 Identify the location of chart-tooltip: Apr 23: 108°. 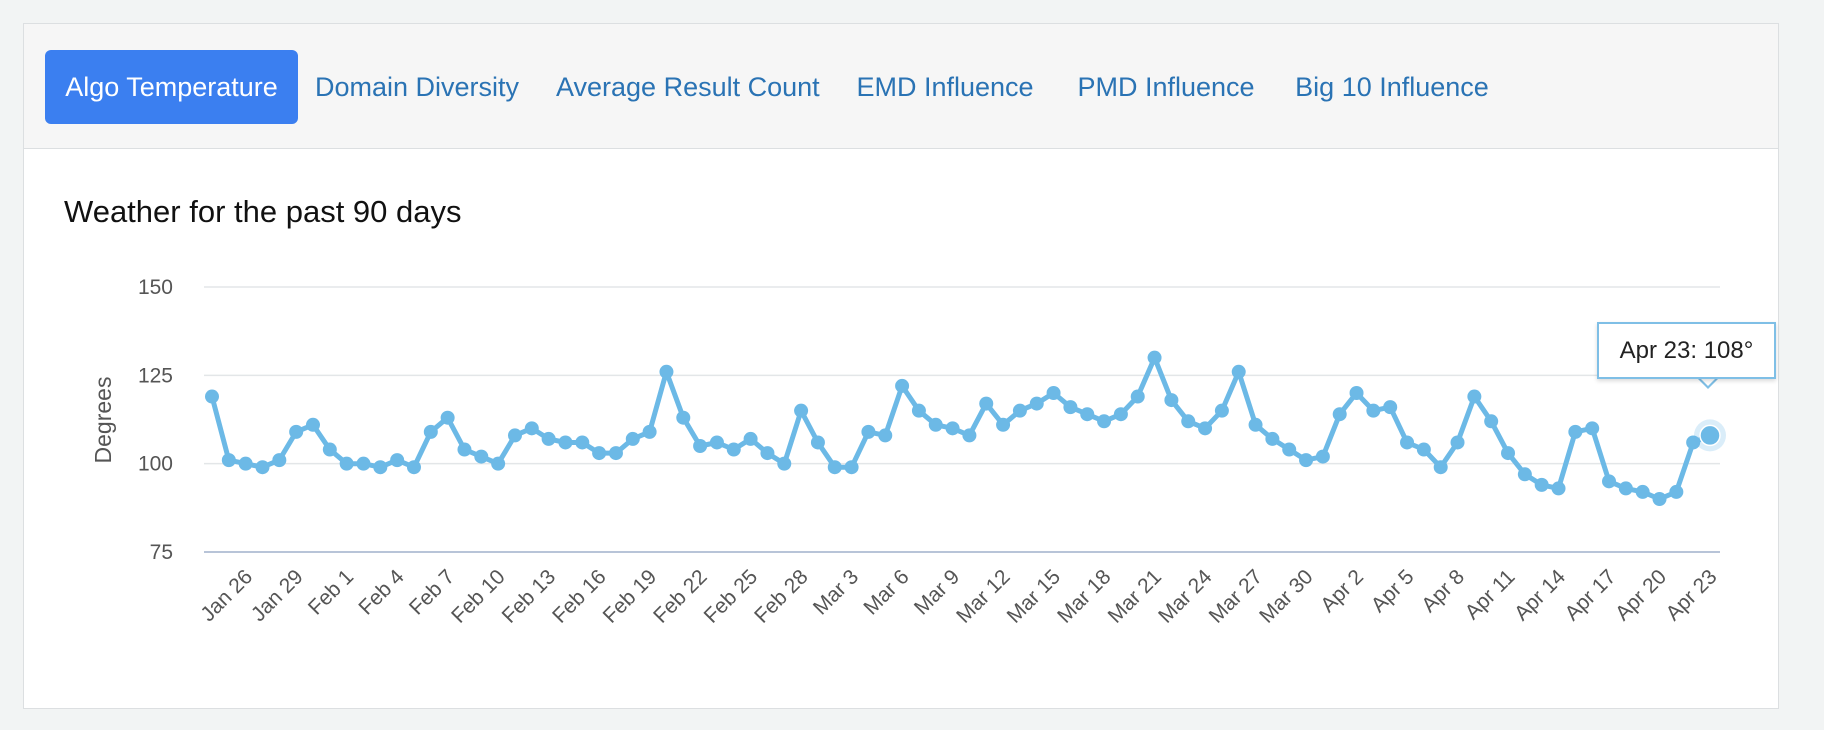
(1686, 350).